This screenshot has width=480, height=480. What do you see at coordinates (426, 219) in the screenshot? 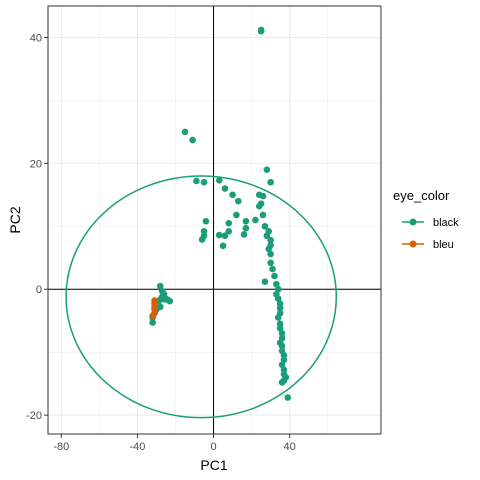
I see `legend: eye_color black bleu` at bounding box center [426, 219].